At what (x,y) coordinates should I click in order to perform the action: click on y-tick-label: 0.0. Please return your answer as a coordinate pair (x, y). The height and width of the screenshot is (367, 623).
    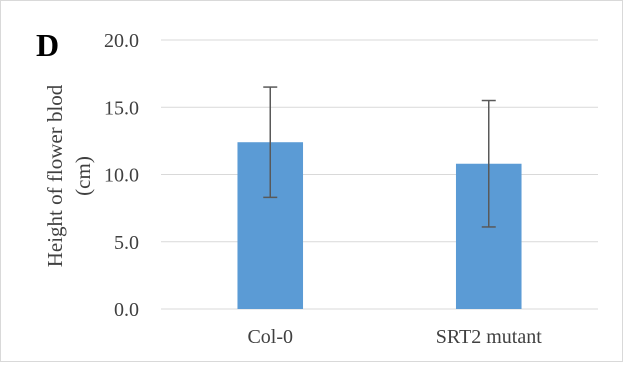
    Looking at the image, I should click on (126, 310).